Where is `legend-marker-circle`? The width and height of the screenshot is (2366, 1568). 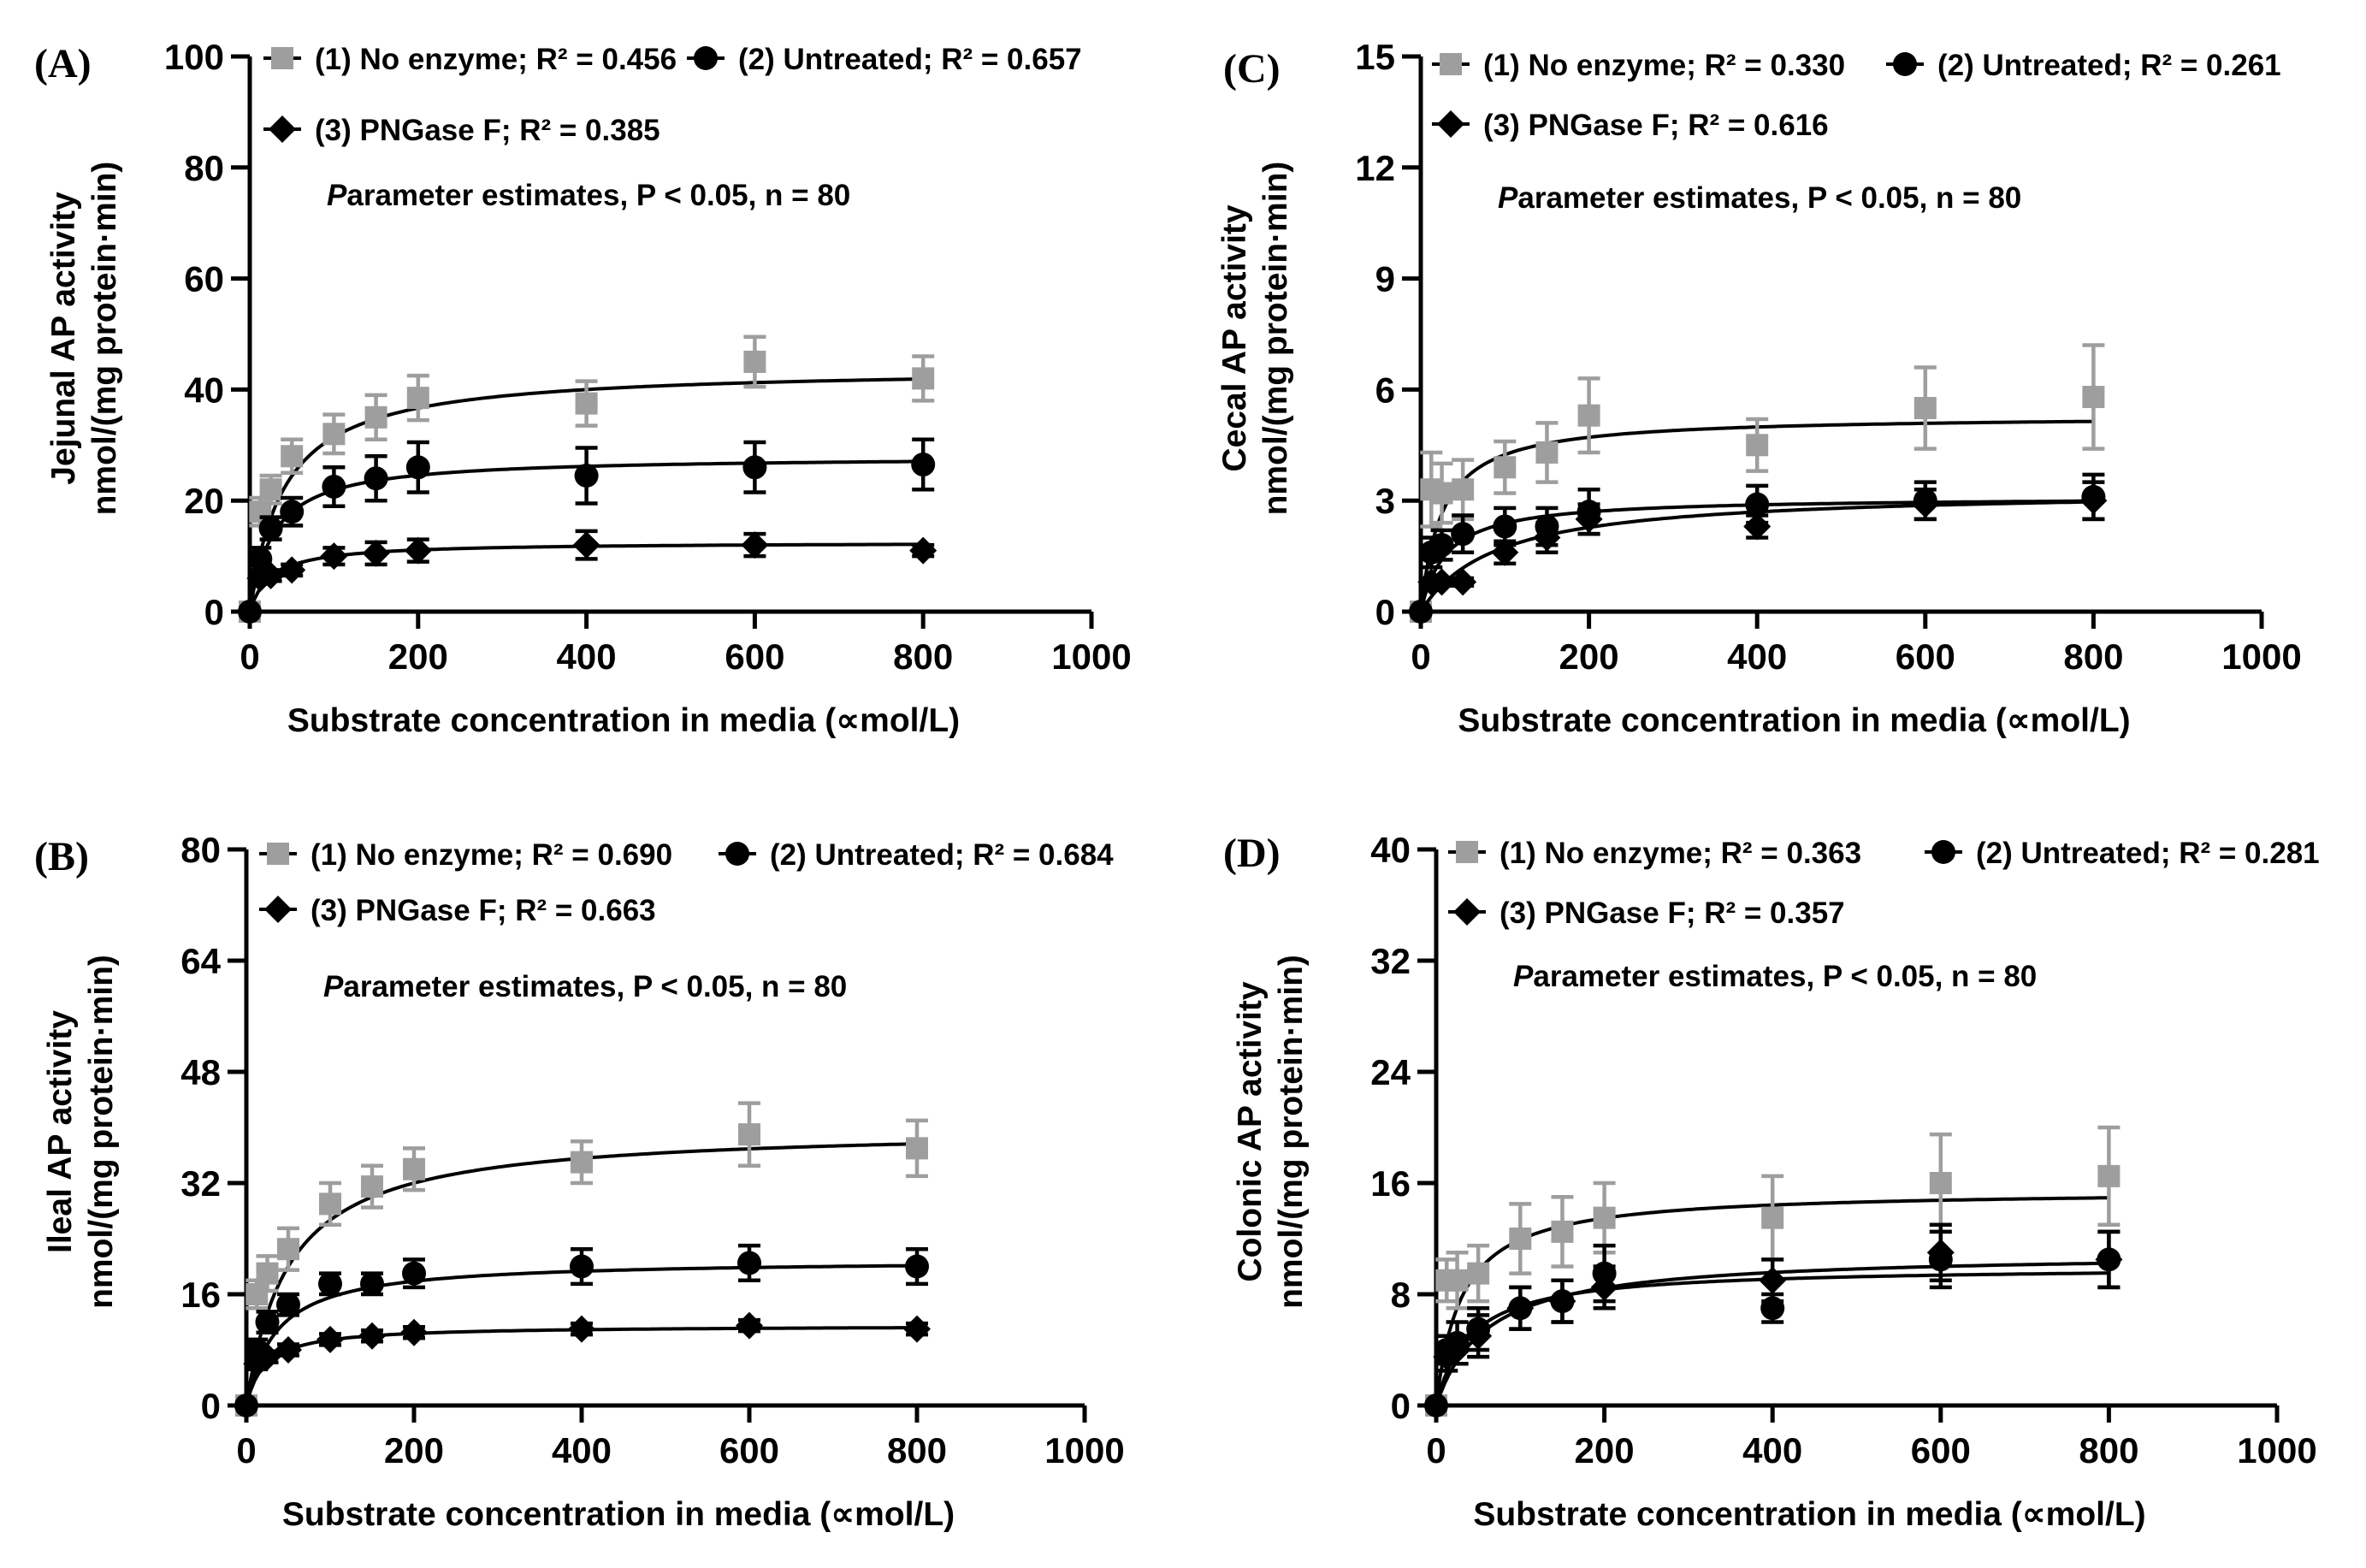
legend-marker-circle is located at coordinates (1943, 852).